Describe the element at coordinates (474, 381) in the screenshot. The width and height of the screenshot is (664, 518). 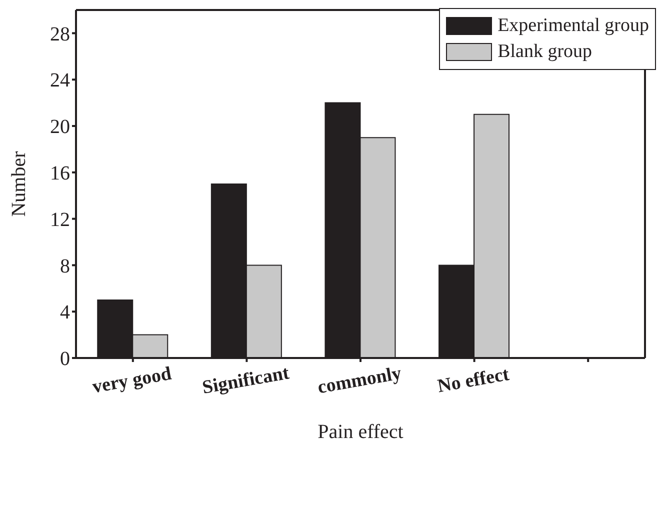
I see `x-tick-label: No effect` at that location.